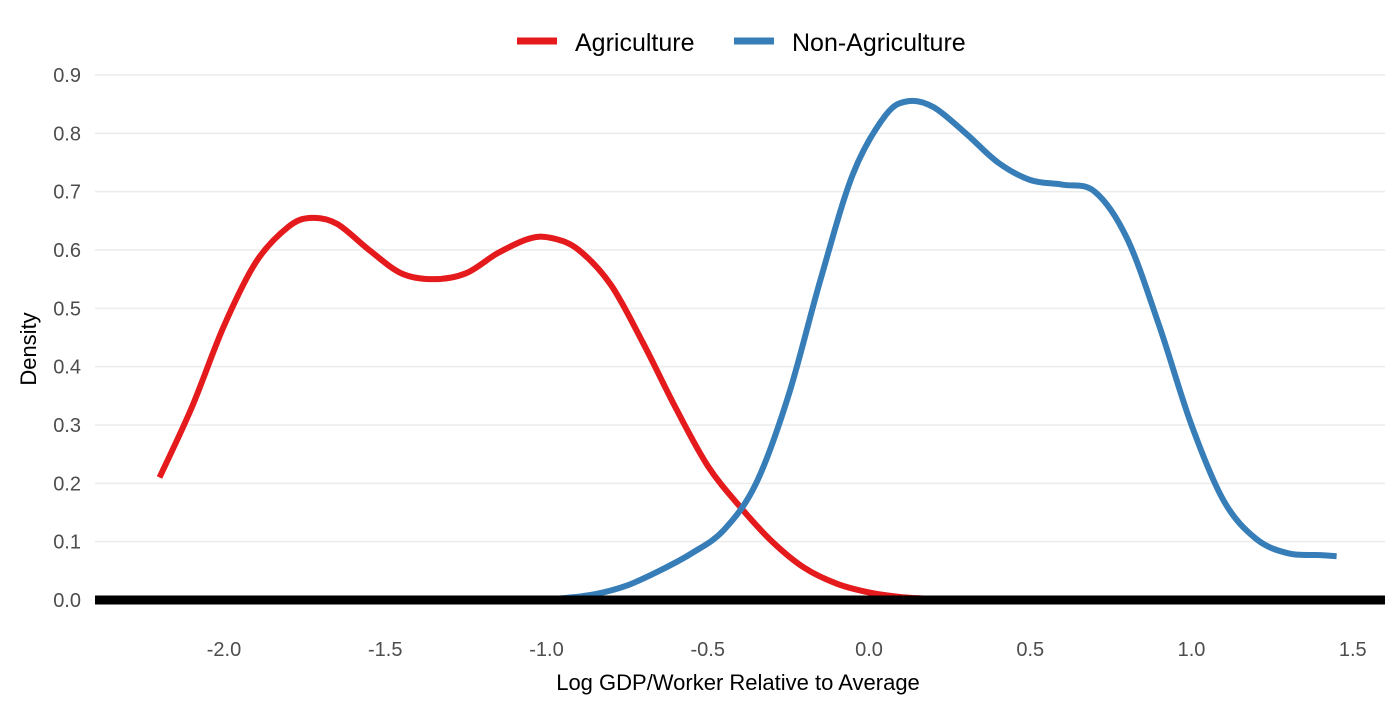  I want to click on y-tick-label: 0.0, so click(67, 601).